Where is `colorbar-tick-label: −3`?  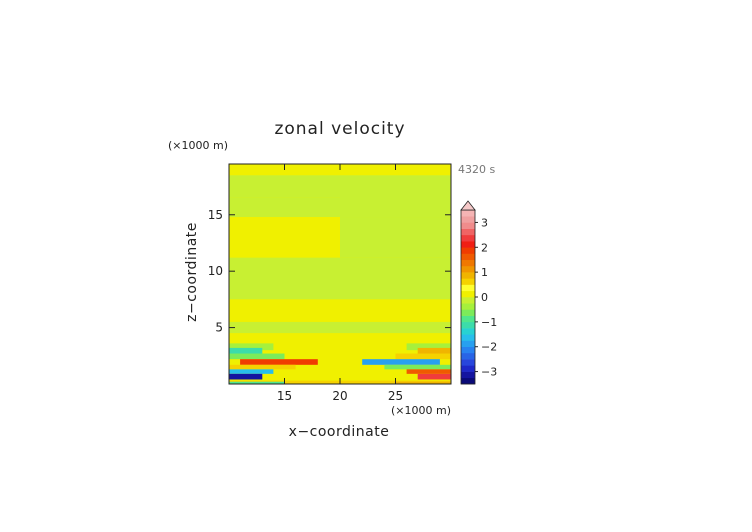 colorbar-tick-label: −3 is located at coordinates (489, 372).